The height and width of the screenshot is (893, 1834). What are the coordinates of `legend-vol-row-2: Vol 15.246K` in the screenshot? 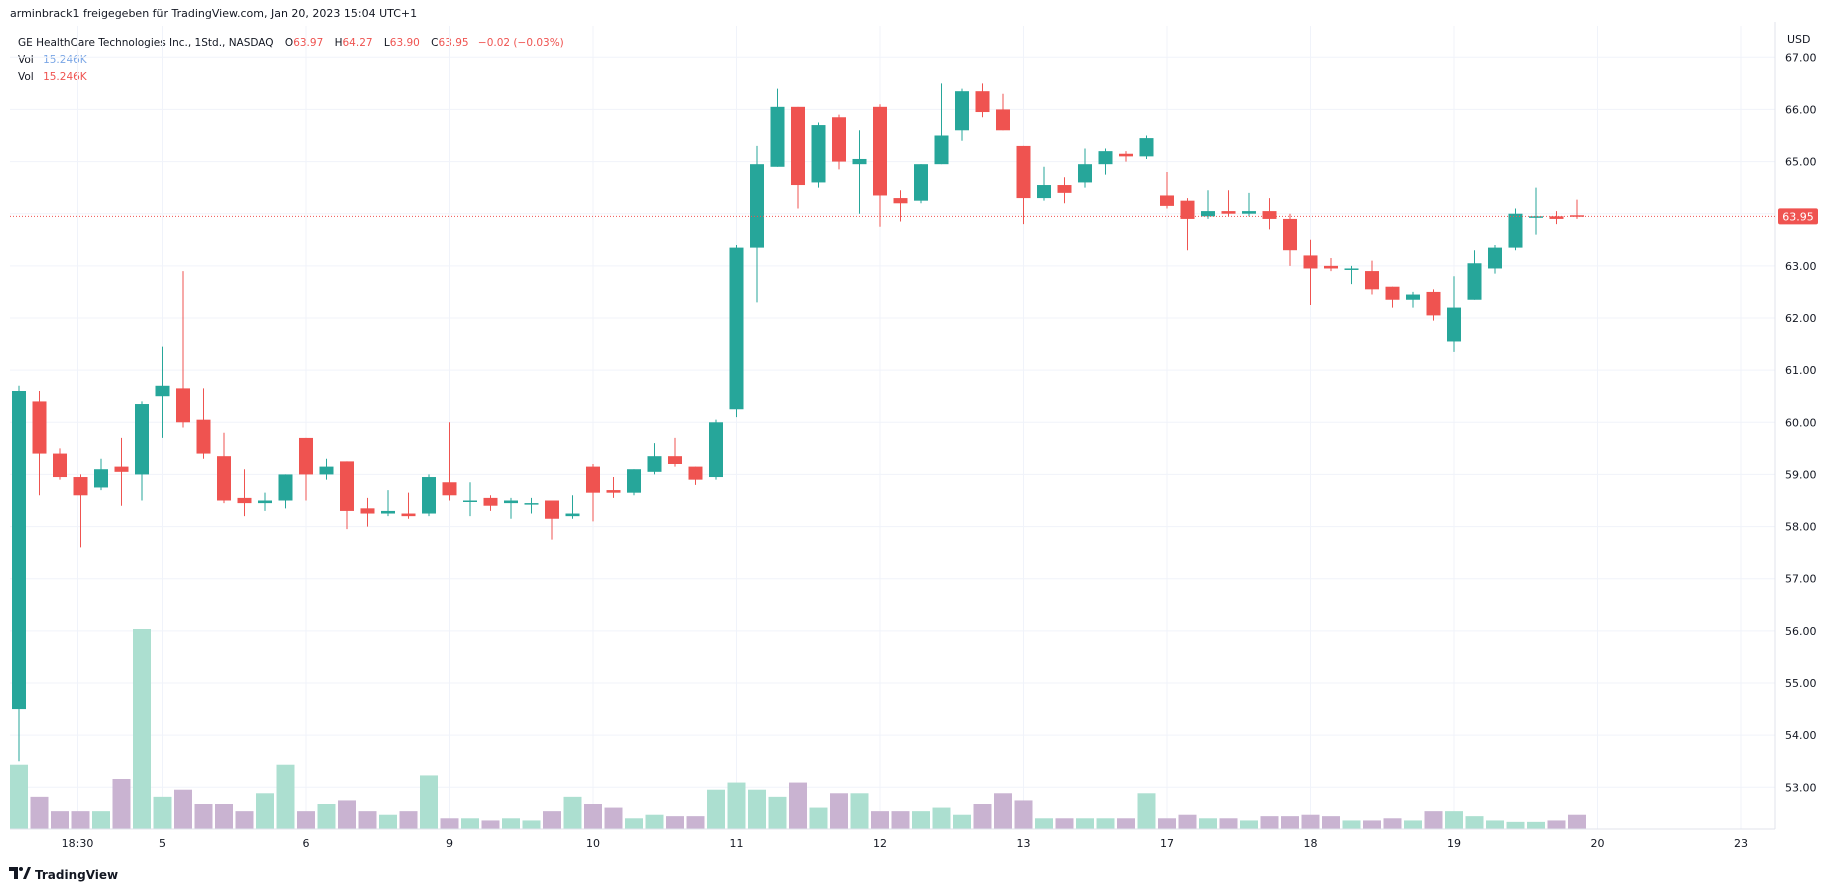 It's located at (291, 77).